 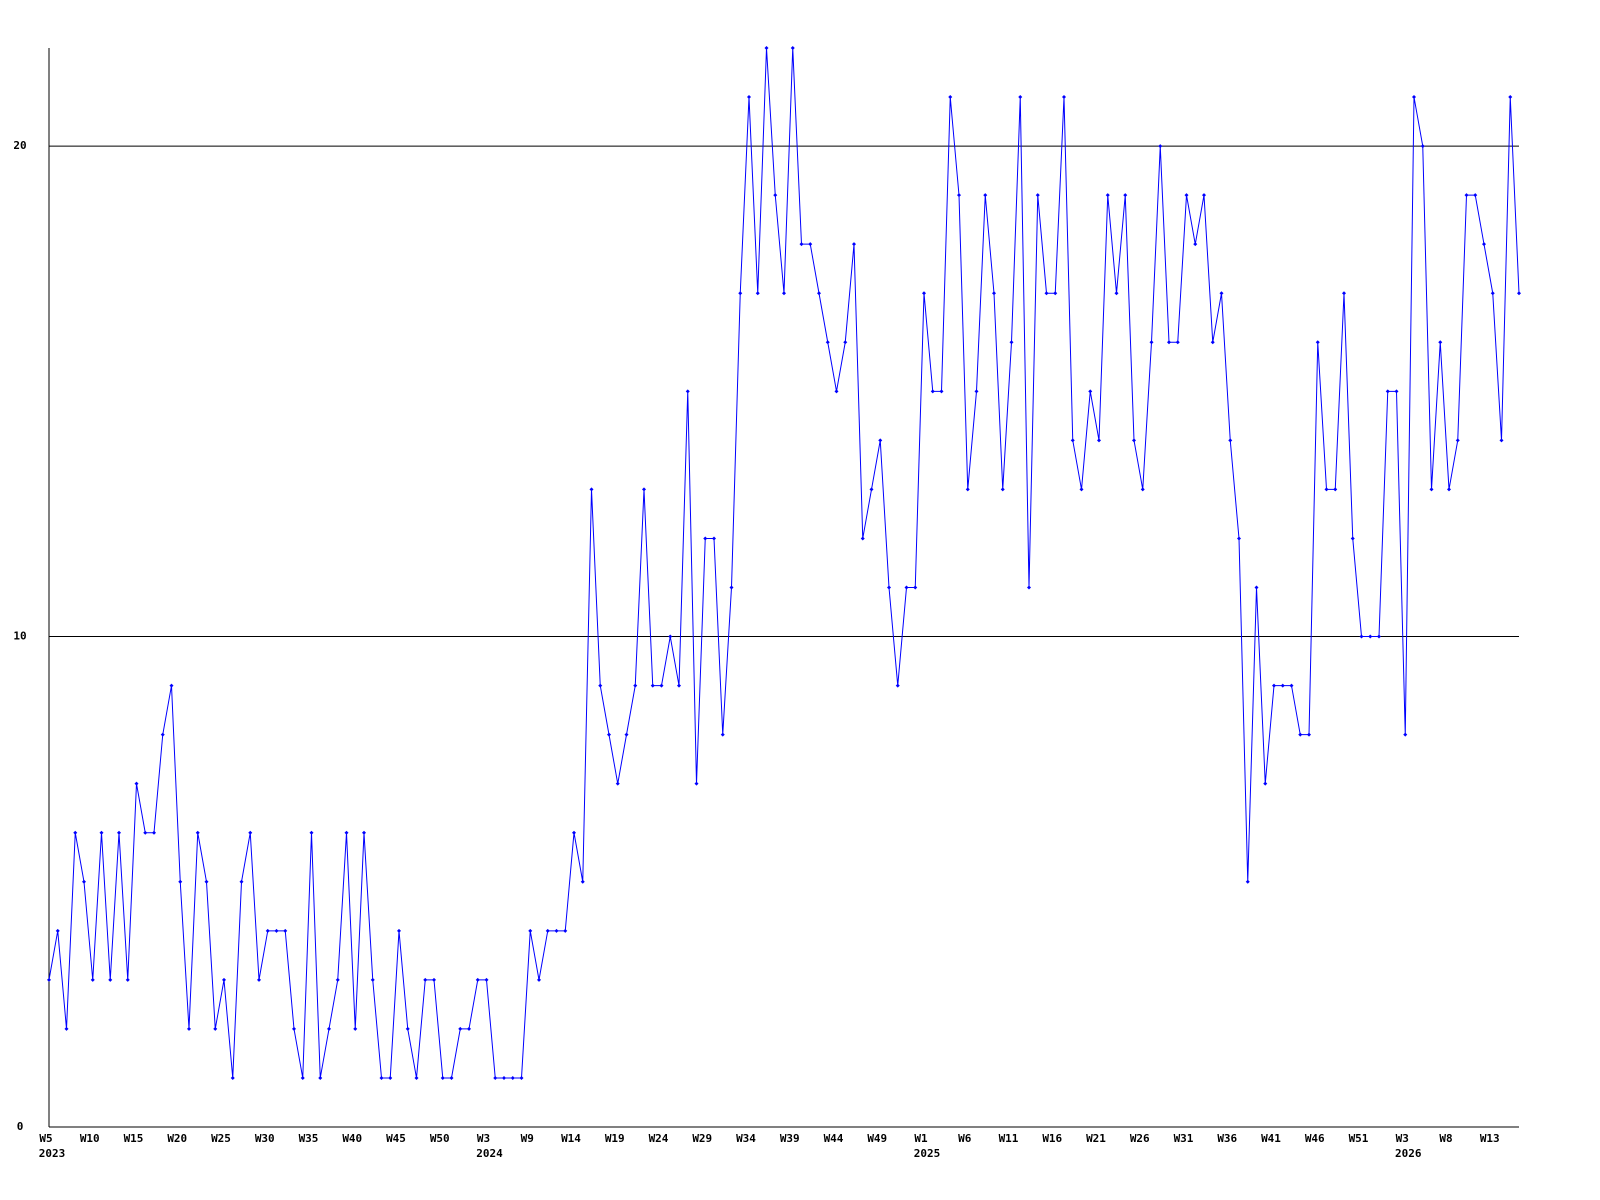 I want to click on y-tick-label: 20, so click(x=19, y=145).